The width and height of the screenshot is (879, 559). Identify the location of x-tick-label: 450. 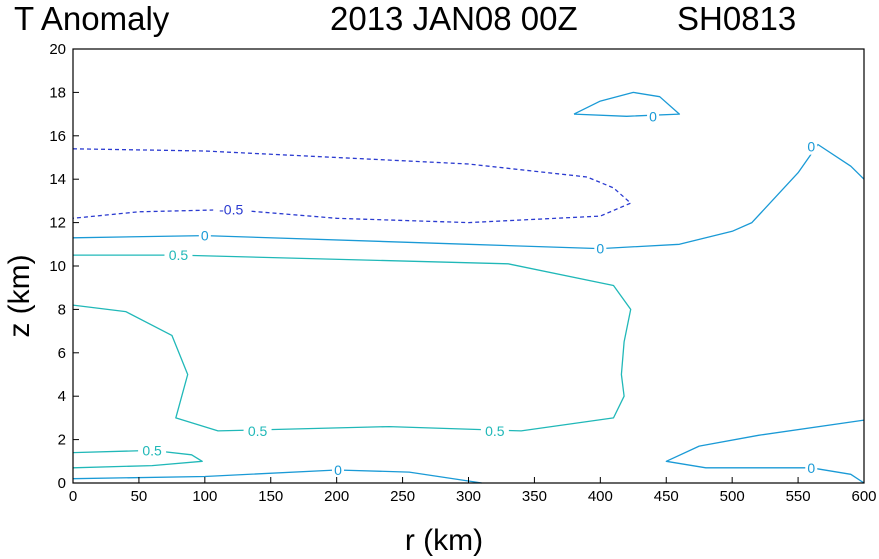
(666, 496).